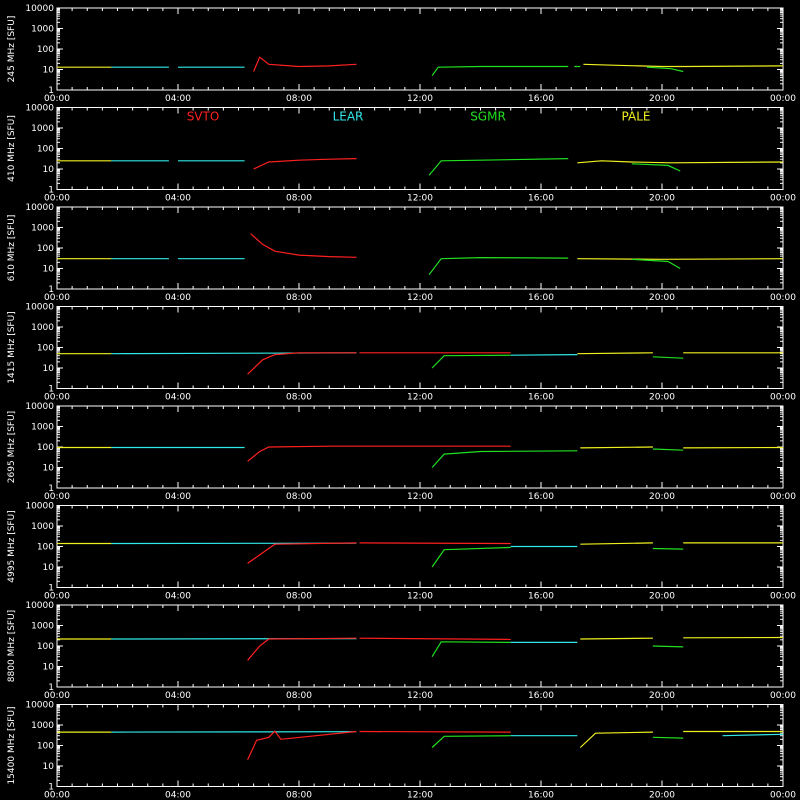 This screenshot has height=800, width=800. Describe the element at coordinates (203, 117) in the screenshot. I see `legend-entry-svto: SVTO` at that location.